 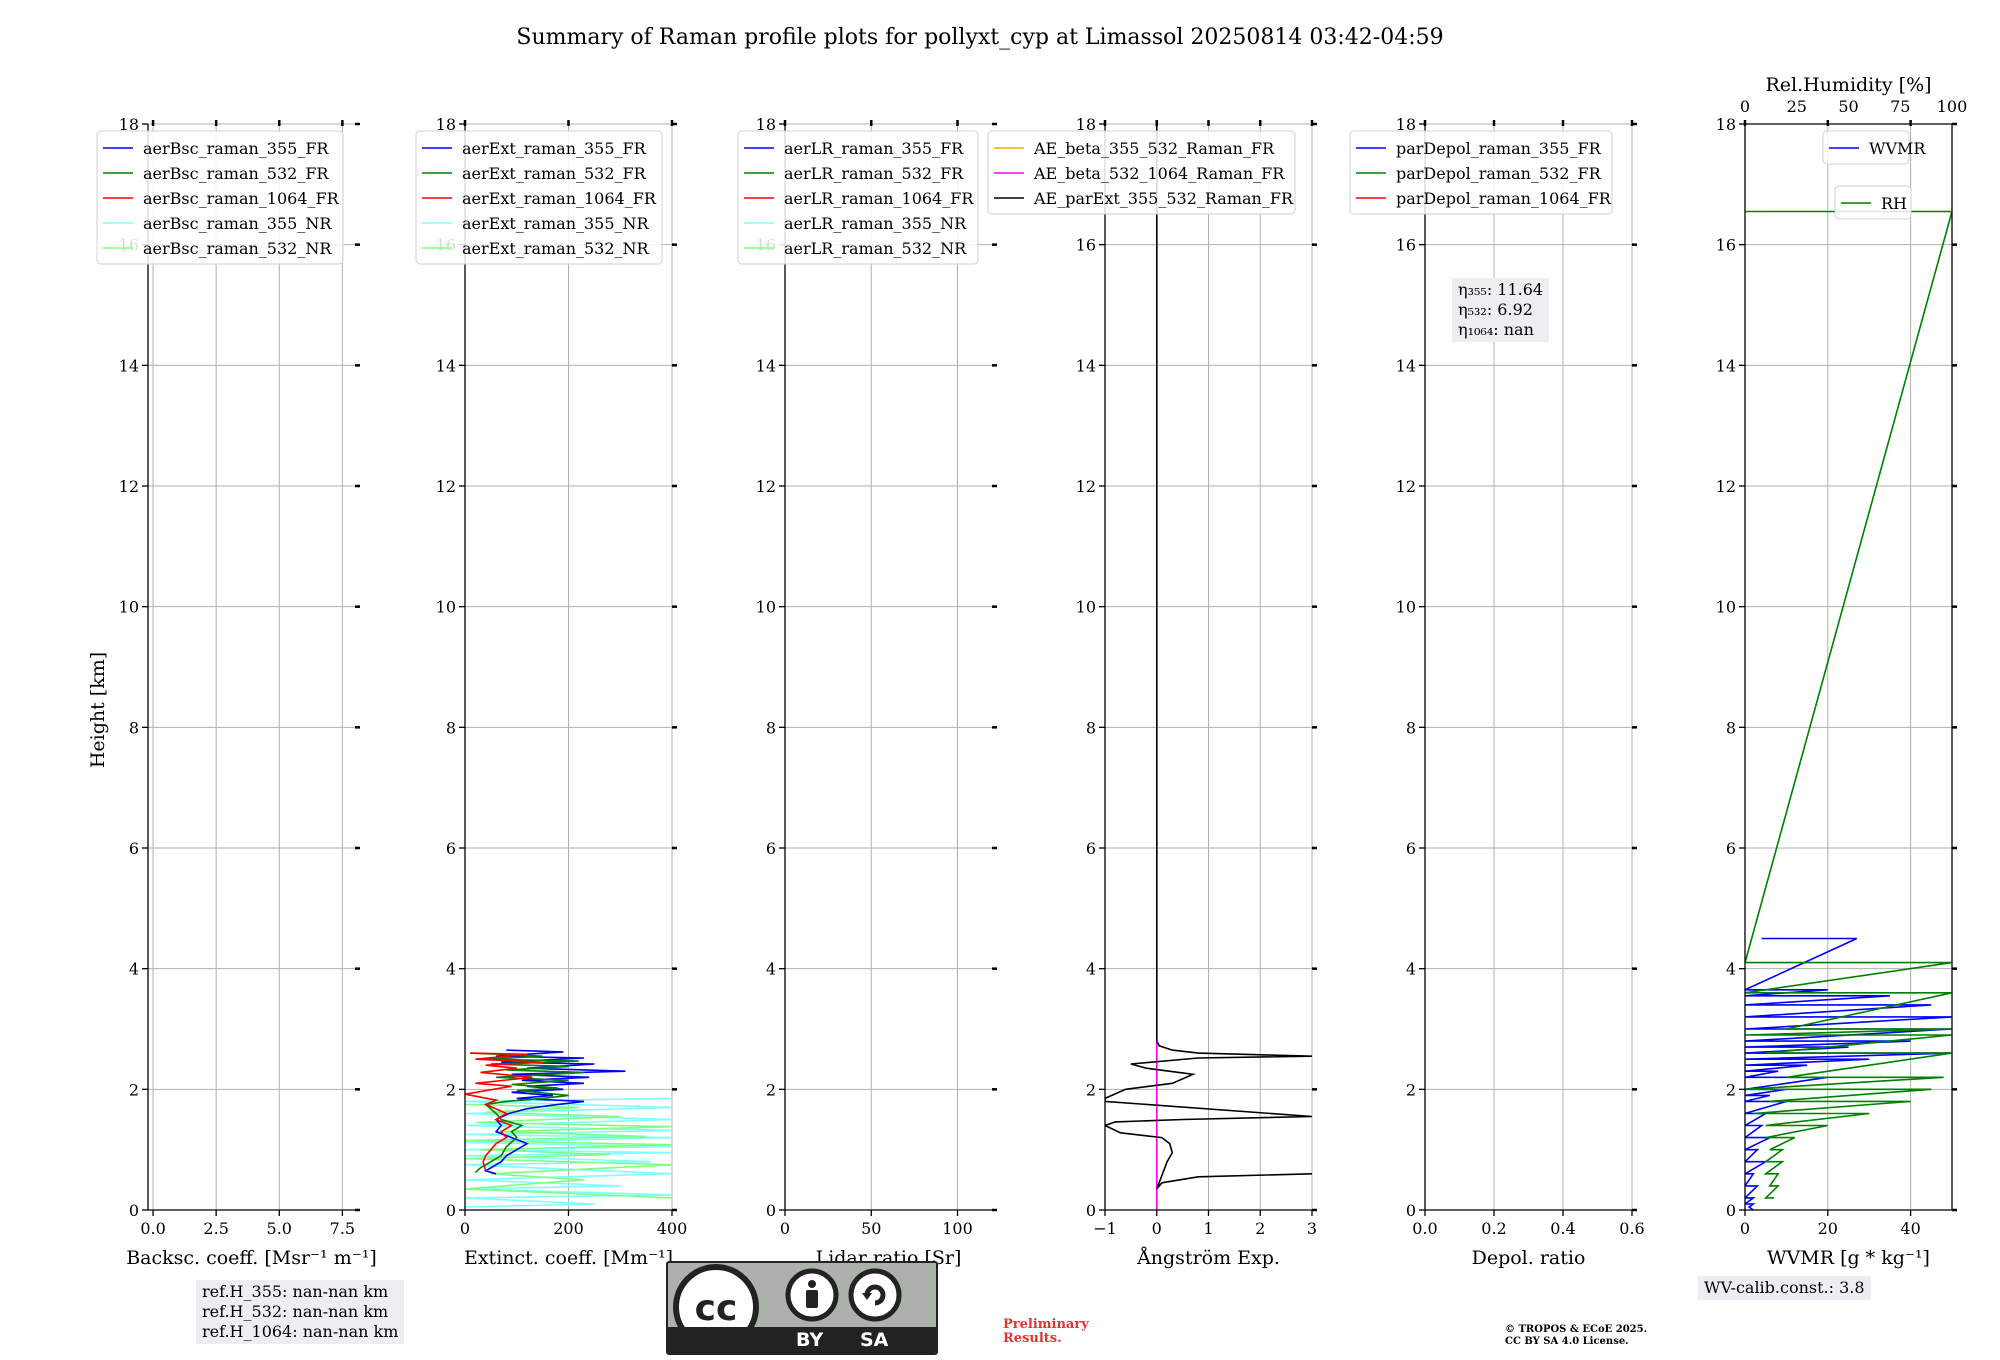 I want to click on legend-label: aerBsc_raman_532_FR, so click(x=236, y=173).